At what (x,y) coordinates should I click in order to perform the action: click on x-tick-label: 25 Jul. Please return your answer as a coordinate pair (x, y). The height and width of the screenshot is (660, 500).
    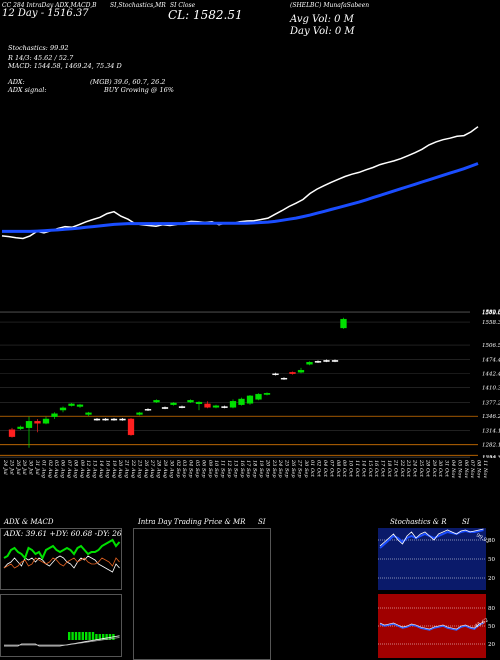
    Looking at the image, I should click on (11, 467).